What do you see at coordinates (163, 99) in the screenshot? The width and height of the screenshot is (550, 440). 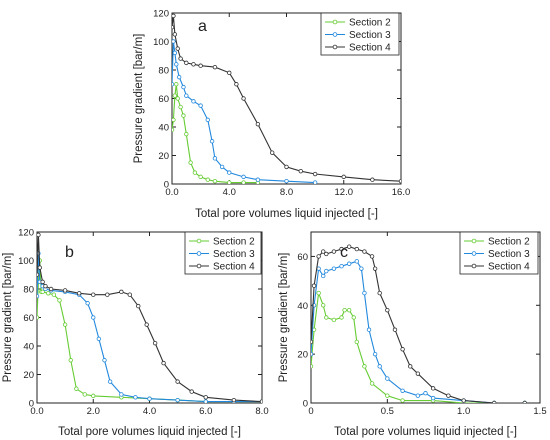 I see `y-tick-label: 60` at bounding box center [163, 99].